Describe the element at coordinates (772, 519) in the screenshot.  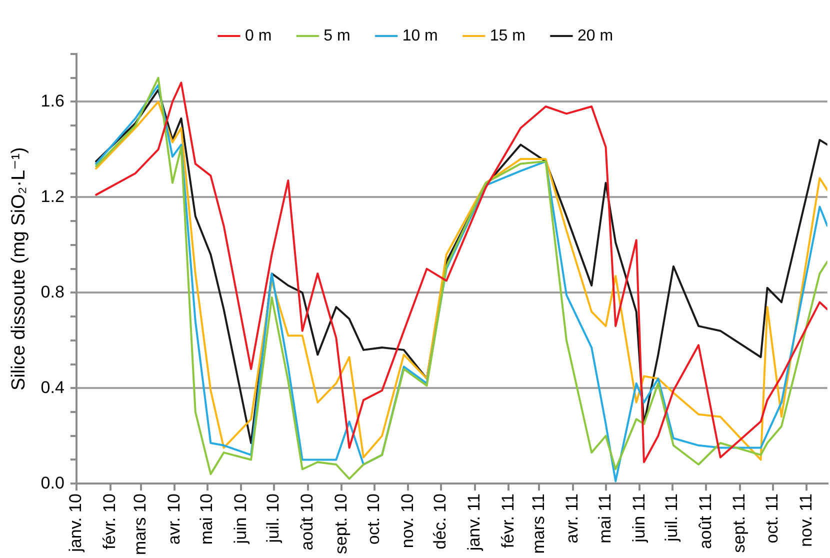
I see `x-tick-label: oct. 11` at that location.